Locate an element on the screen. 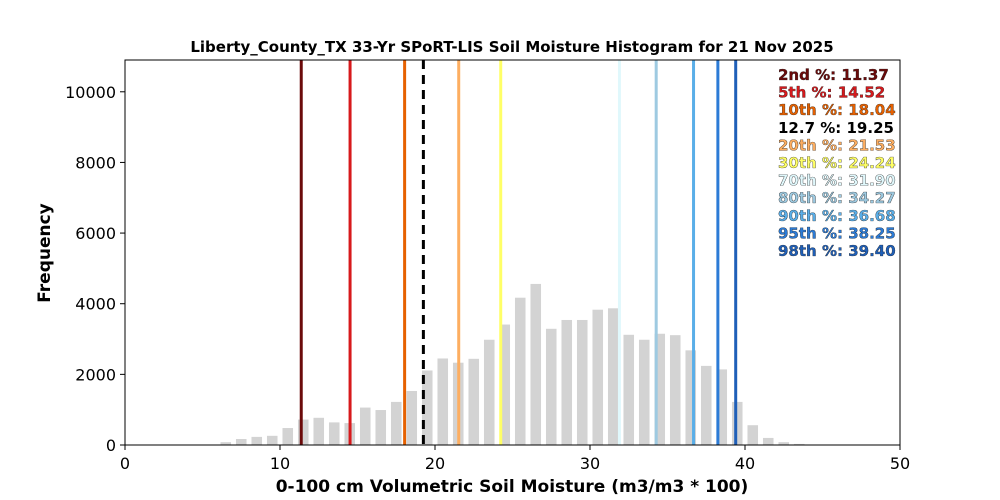  legend-entry-3: 12.7 %: 19.25 is located at coordinates (836, 128).